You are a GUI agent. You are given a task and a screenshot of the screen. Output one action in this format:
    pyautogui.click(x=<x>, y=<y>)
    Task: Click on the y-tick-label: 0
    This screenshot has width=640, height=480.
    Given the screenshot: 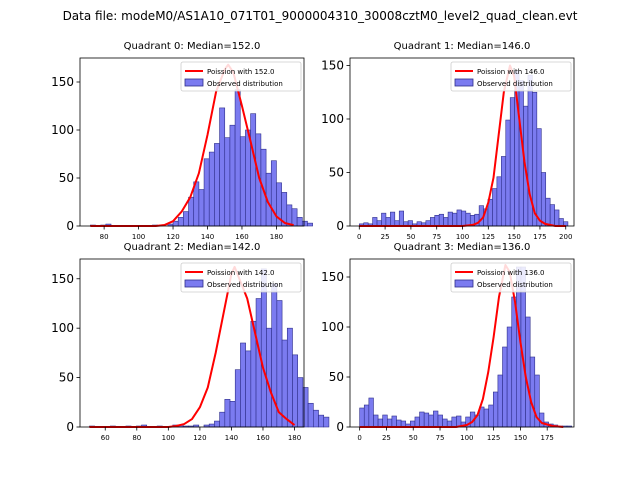 What is the action you would take?
    pyautogui.click(x=70, y=226)
    